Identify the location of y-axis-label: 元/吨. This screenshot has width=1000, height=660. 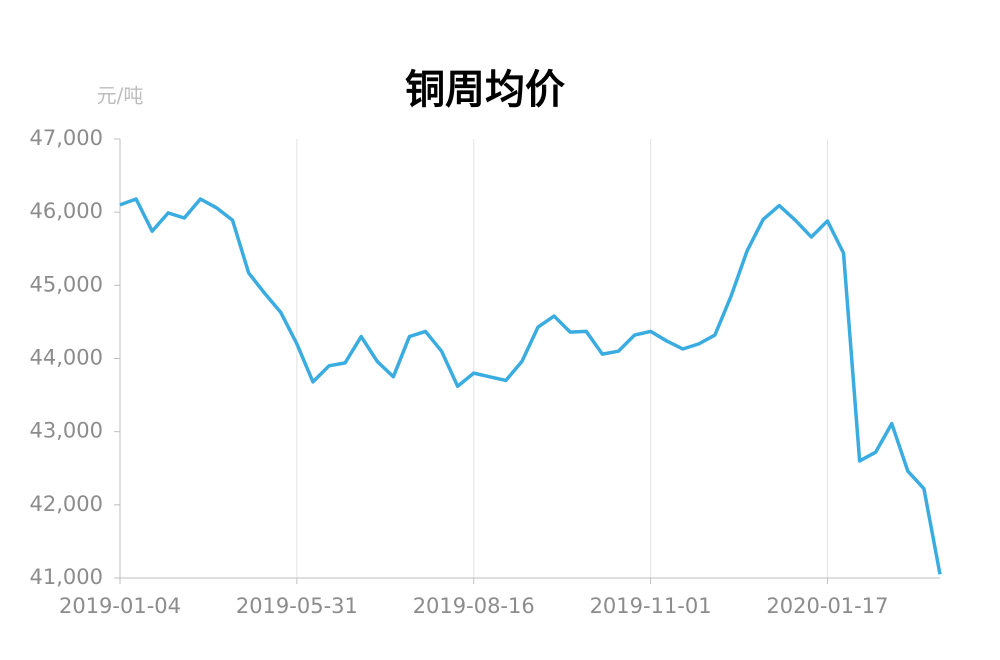
(120, 96).